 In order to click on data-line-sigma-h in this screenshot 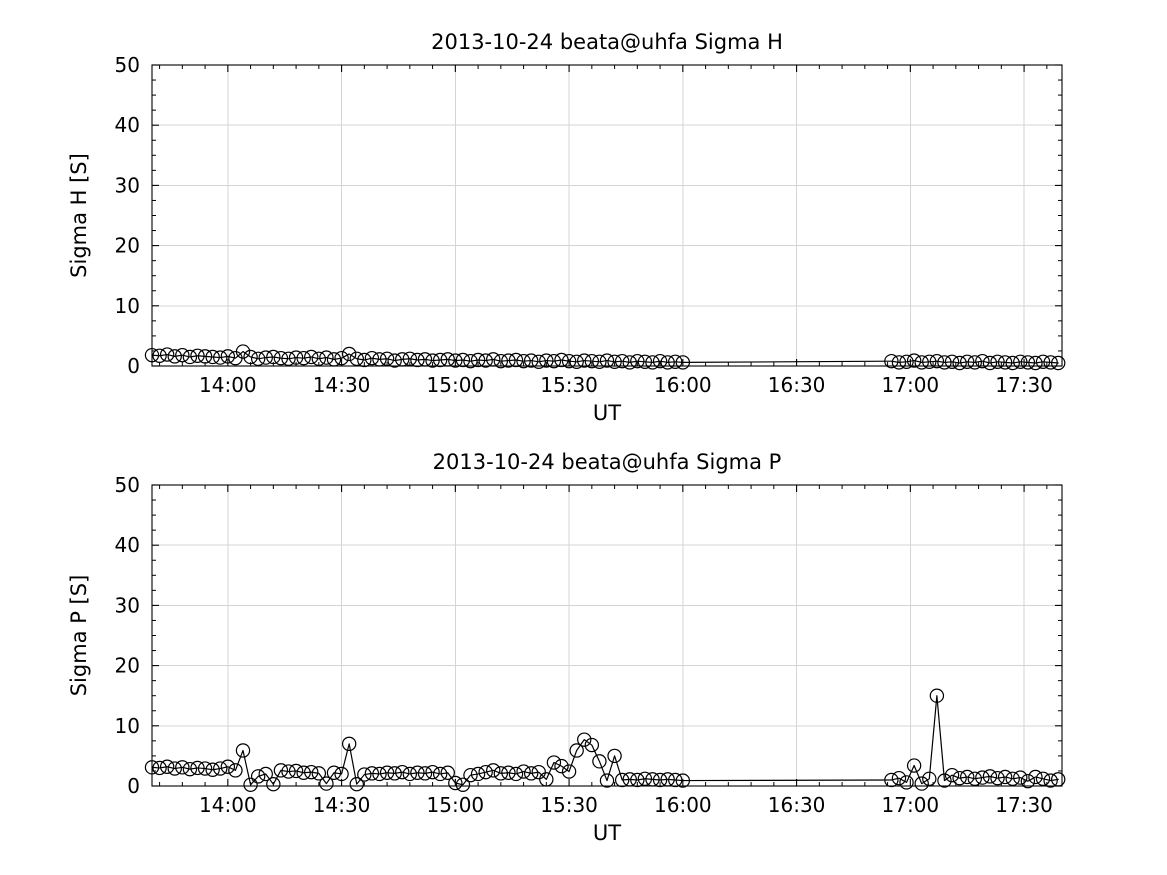, I will do `click(605, 357)`.